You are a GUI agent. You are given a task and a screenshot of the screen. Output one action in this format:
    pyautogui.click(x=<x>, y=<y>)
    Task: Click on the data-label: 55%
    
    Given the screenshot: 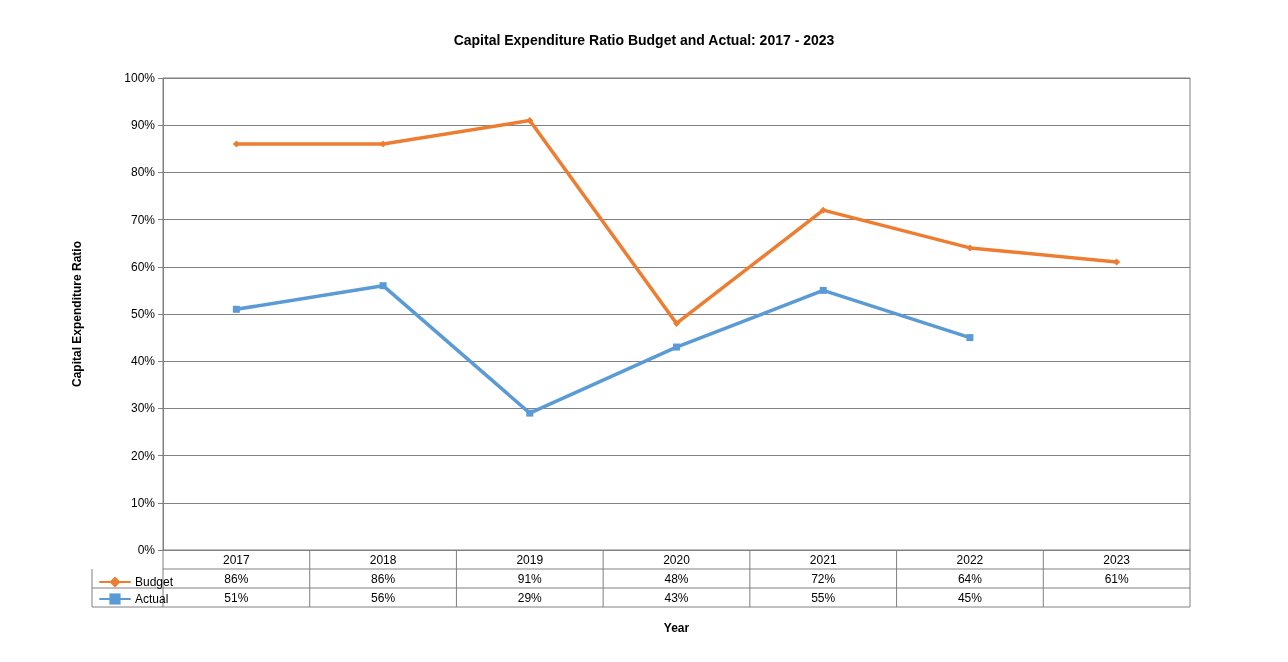 What is the action you would take?
    pyautogui.click(x=823, y=597)
    